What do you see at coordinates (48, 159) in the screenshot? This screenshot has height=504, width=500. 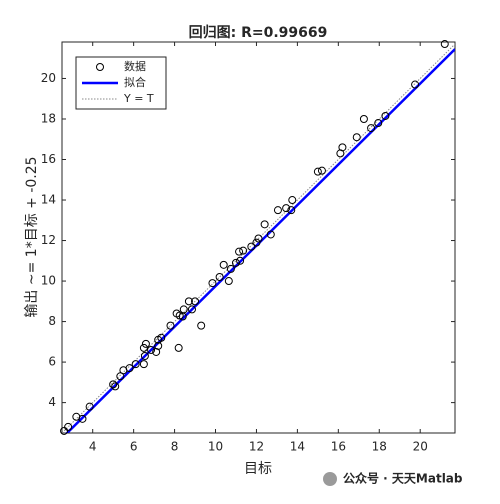 I see `y-tick-label: 16` at bounding box center [48, 159].